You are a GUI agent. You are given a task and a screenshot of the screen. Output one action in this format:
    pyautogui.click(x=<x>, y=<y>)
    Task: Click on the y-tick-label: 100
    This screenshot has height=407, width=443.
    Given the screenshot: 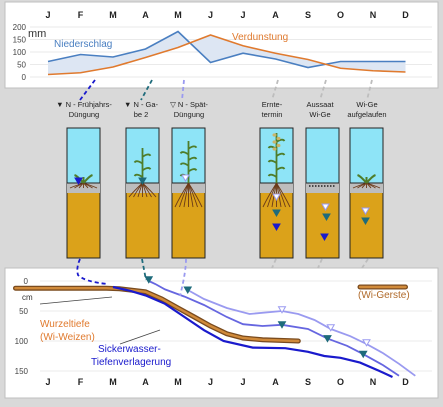 What is the action you would take?
    pyautogui.click(x=22, y=341)
    